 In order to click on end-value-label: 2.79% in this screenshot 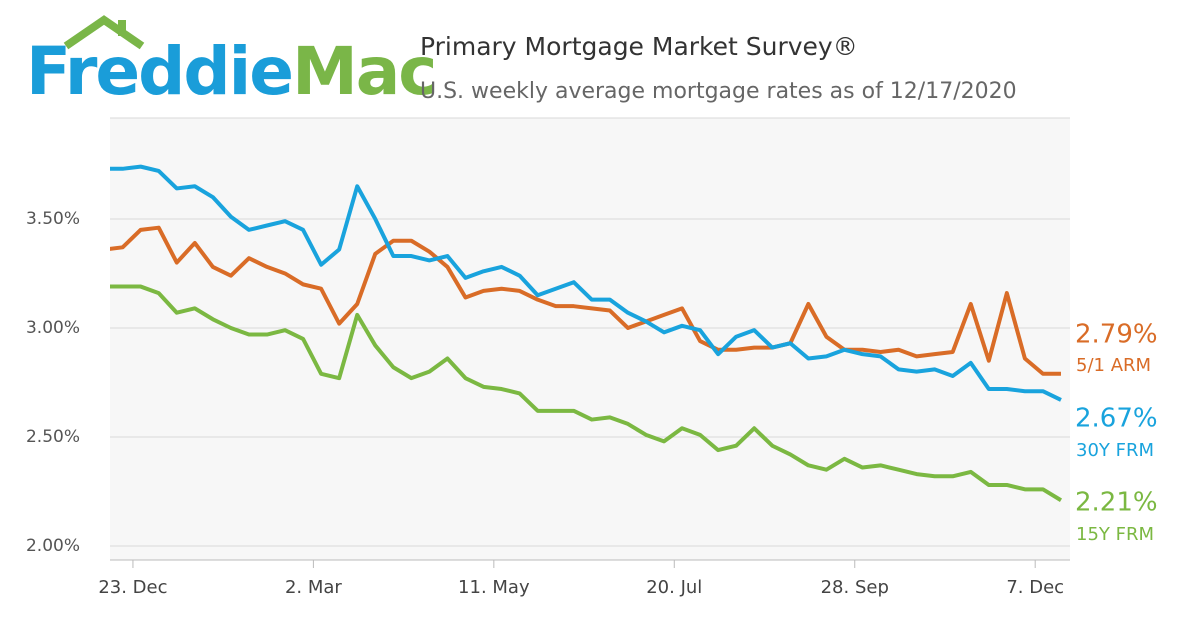, I will do `click(1116, 335)`.